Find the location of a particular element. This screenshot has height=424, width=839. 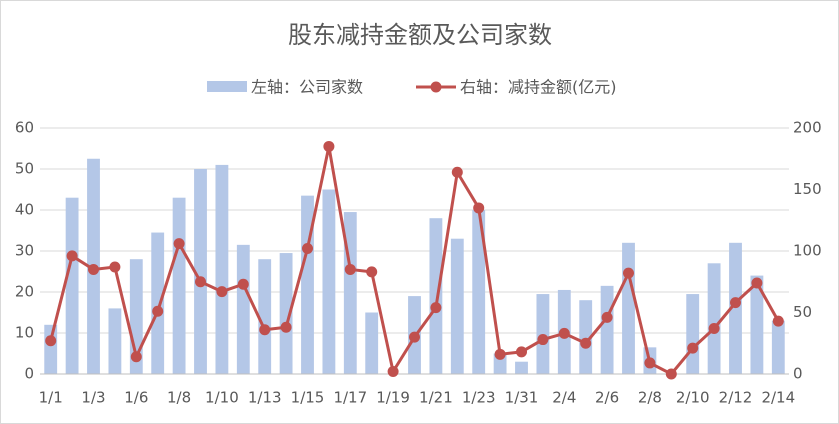

y2-tick-label: 150 is located at coordinates (807, 189).